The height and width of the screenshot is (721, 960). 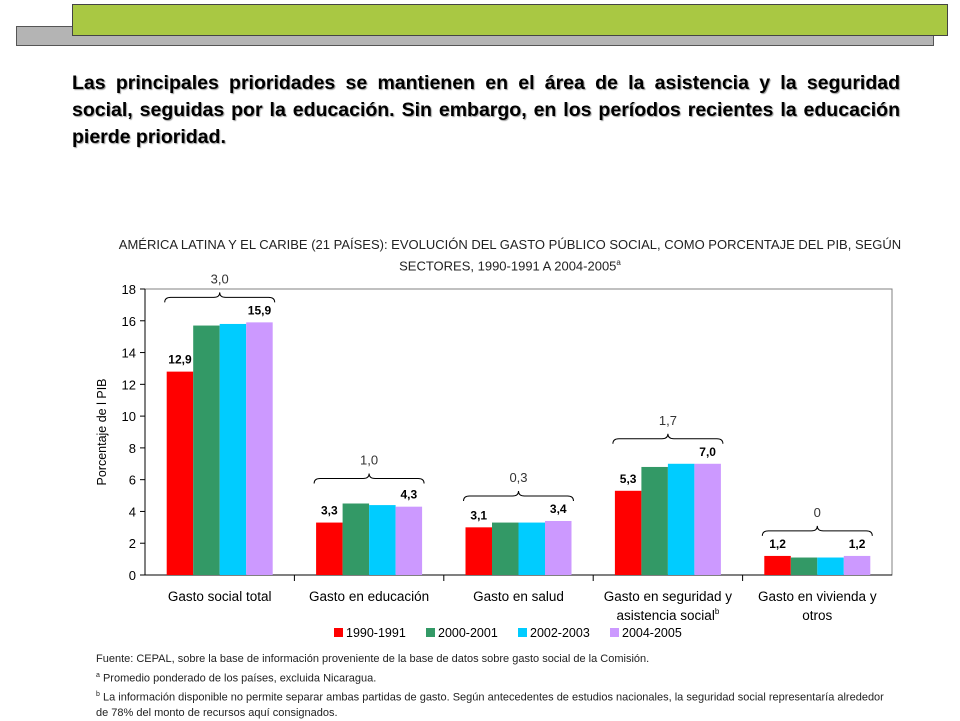 What do you see at coordinates (132, 543) in the screenshot?
I see `y-tick-label: 2` at bounding box center [132, 543].